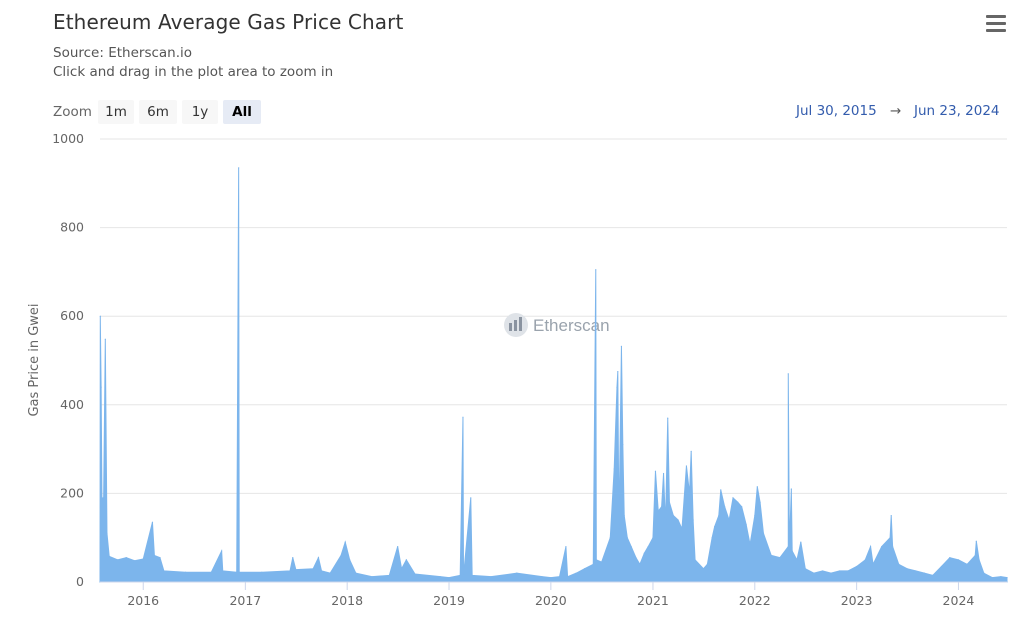 Image resolution: width=1024 pixels, height=631 pixels. I want to click on x-tick-label: 2020, so click(551, 600).